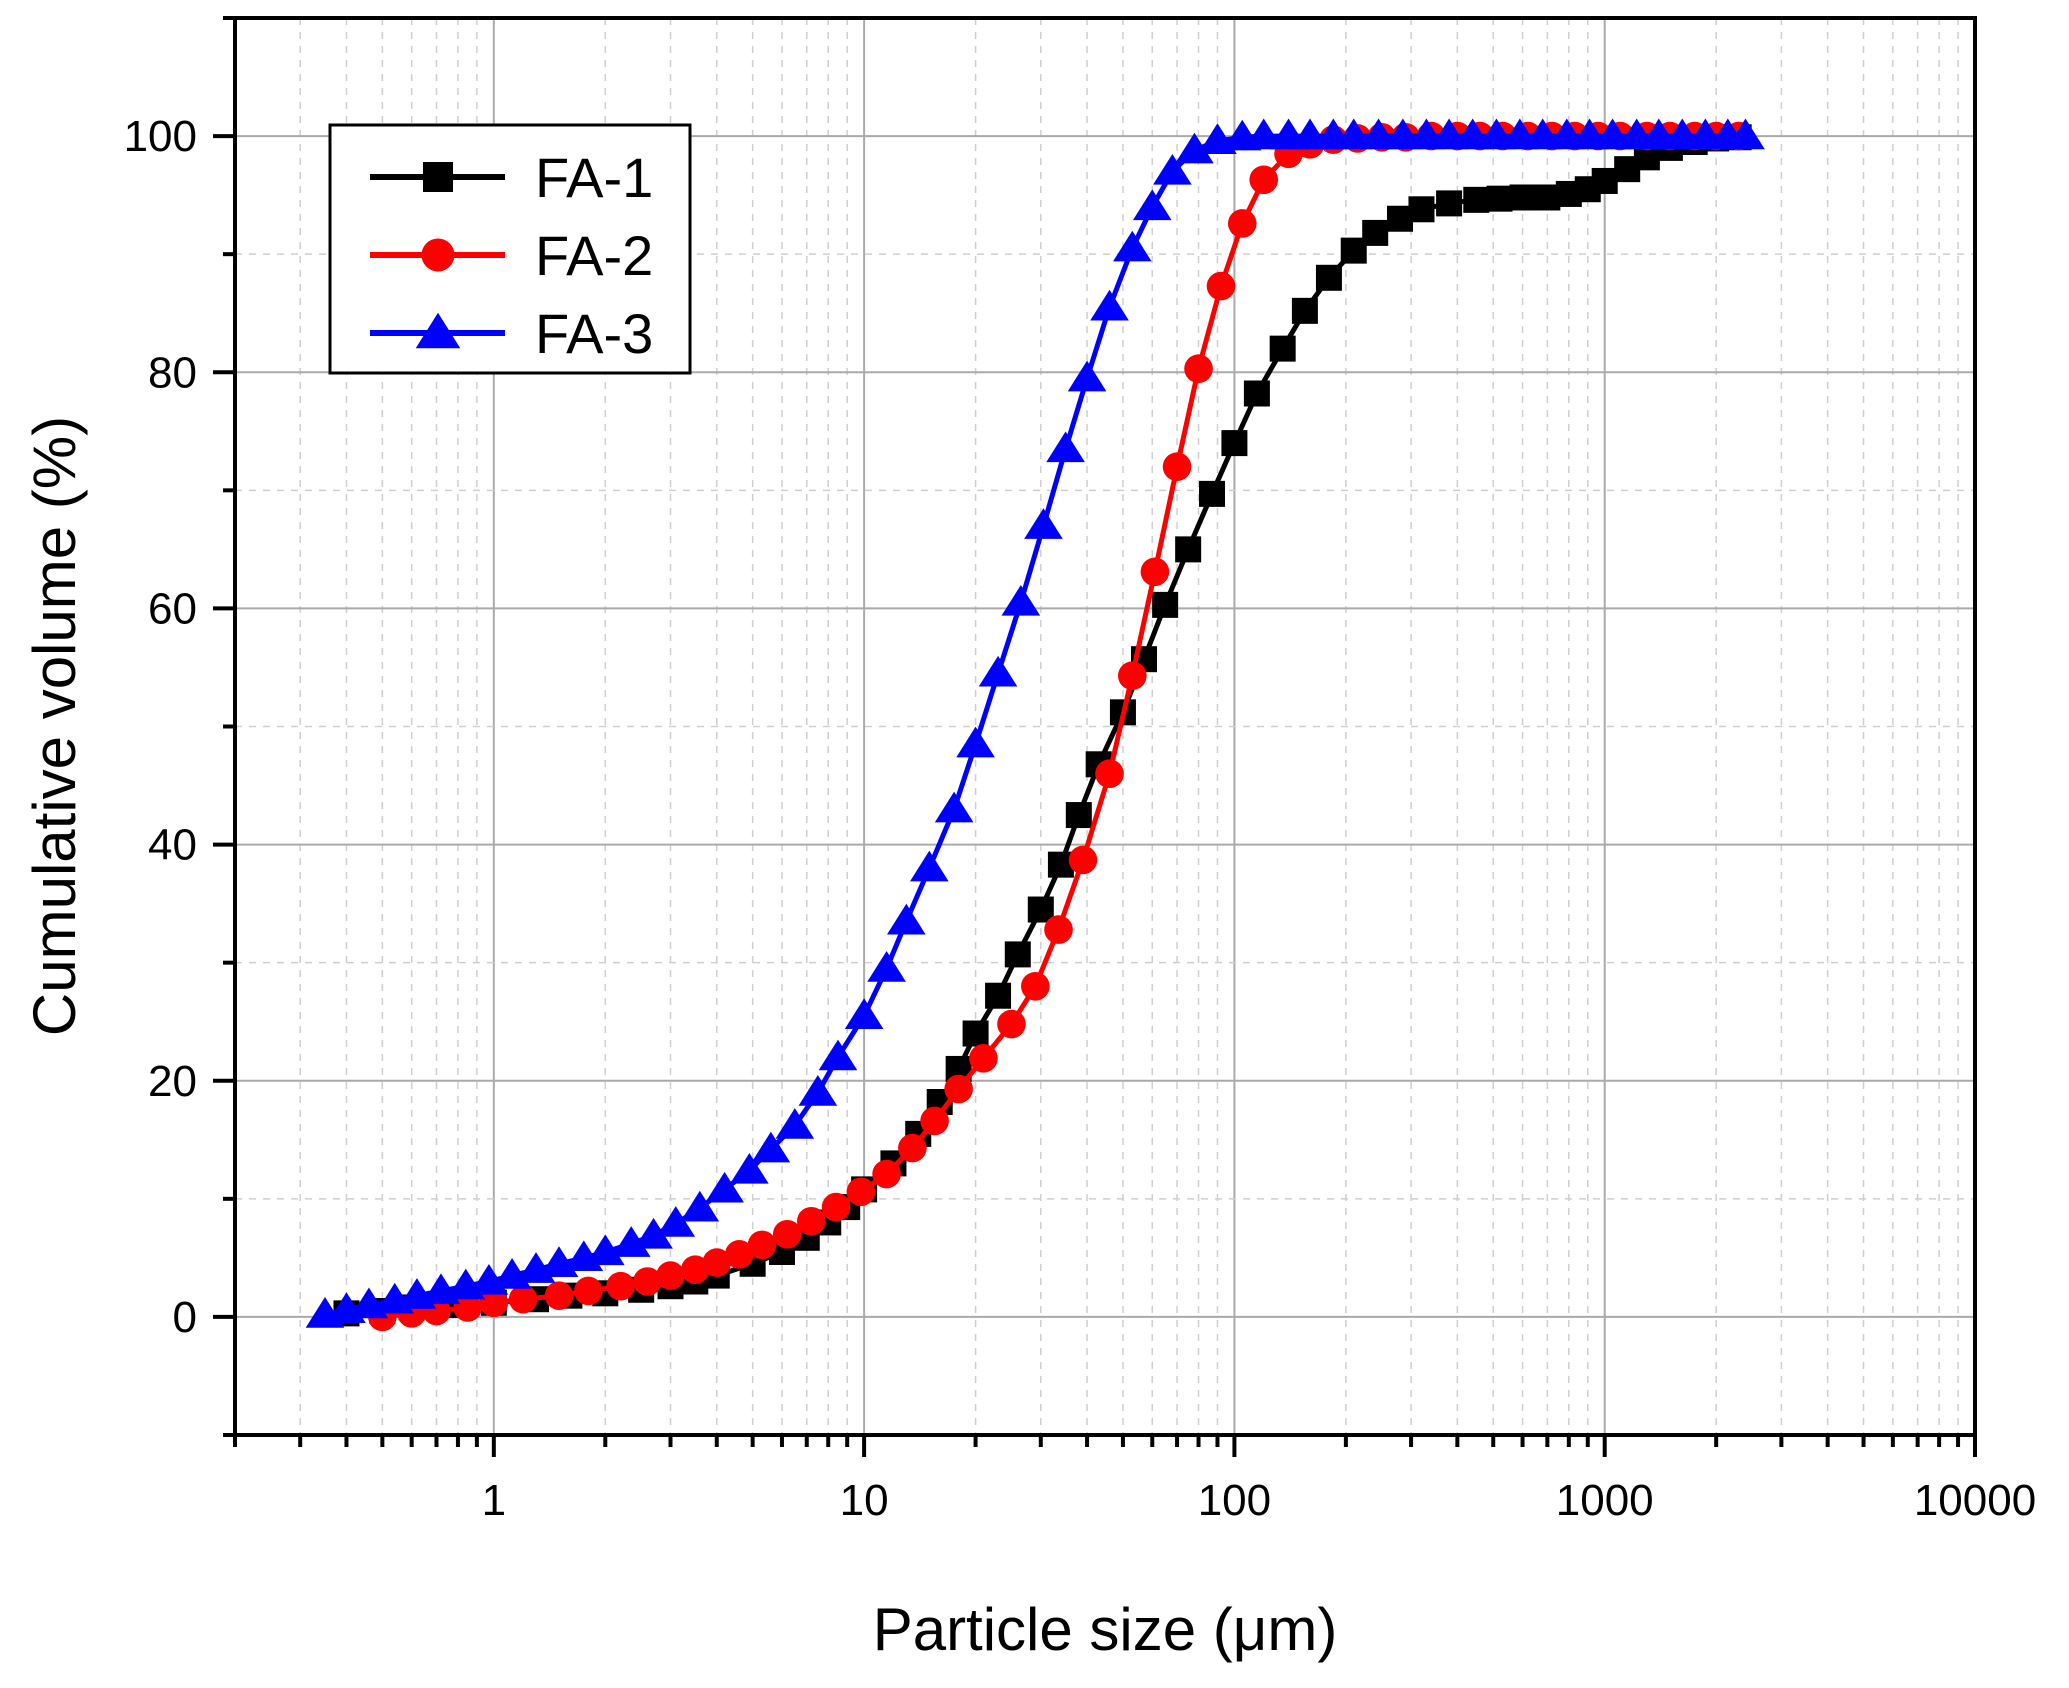  Describe the element at coordinates (864, 1500) in the screenshot. I see `x-tick-label: 10` at that location.